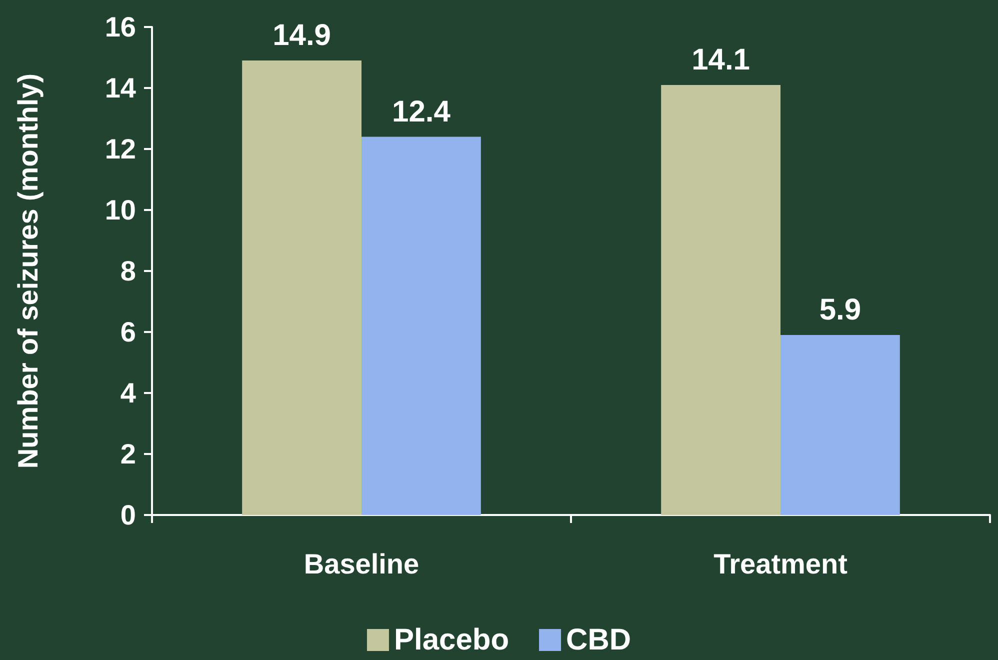  Describe the element at coordinates (120, 27) in the screenshot. I see `y-tick-label: 16` at that location.